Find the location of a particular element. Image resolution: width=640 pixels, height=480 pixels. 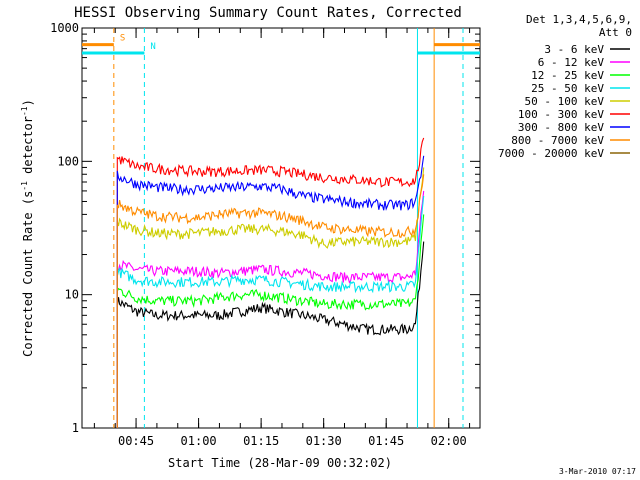

y-tick-label: 1000 is located at coordinates (64, 28).